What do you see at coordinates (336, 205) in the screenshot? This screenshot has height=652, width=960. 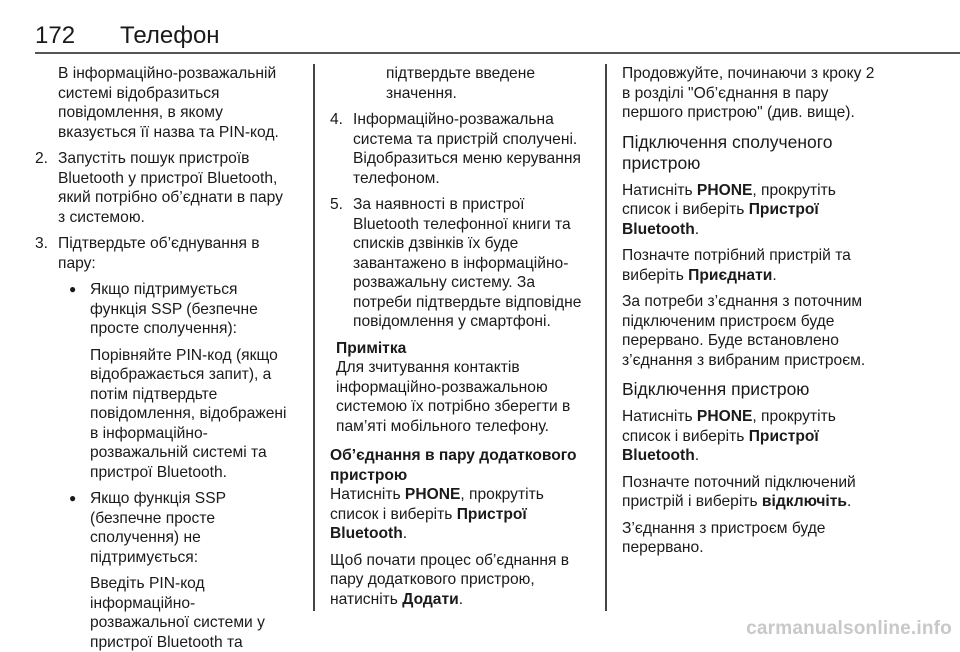 I see `step-number: 5.` at bounding box center [336, 205].